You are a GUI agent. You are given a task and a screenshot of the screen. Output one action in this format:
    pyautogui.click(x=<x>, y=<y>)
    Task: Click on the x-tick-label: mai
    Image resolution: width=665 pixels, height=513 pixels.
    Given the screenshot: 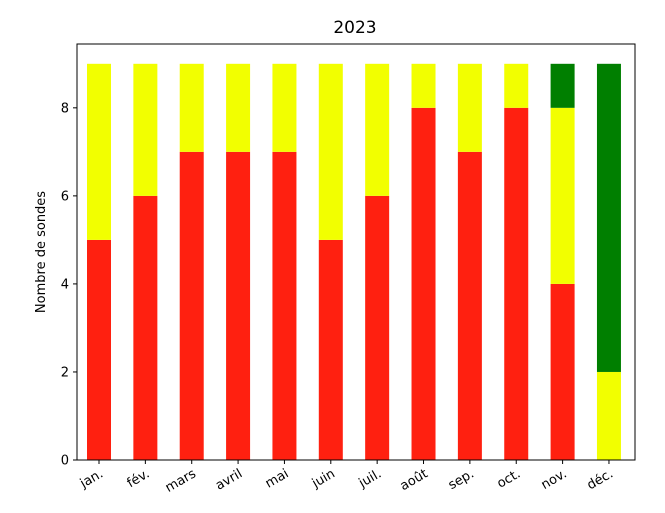 What is the action you would take?
    pyautogui.click(x=277, y=478)
    